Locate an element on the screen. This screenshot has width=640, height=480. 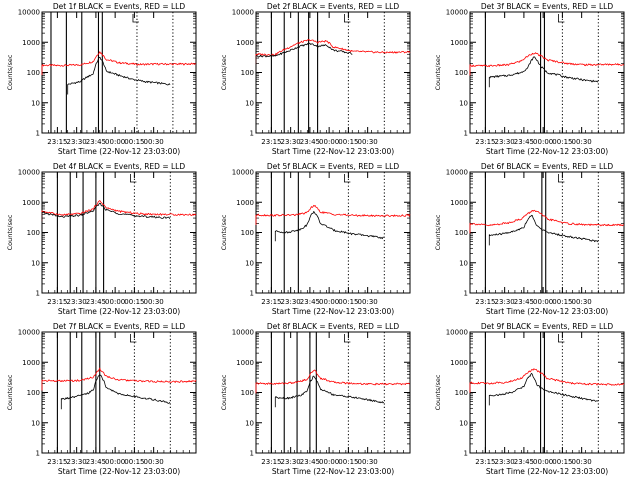
panel-title: Det 4f BLACK = Events, RED = LLD is located at coordinates (119, 166).